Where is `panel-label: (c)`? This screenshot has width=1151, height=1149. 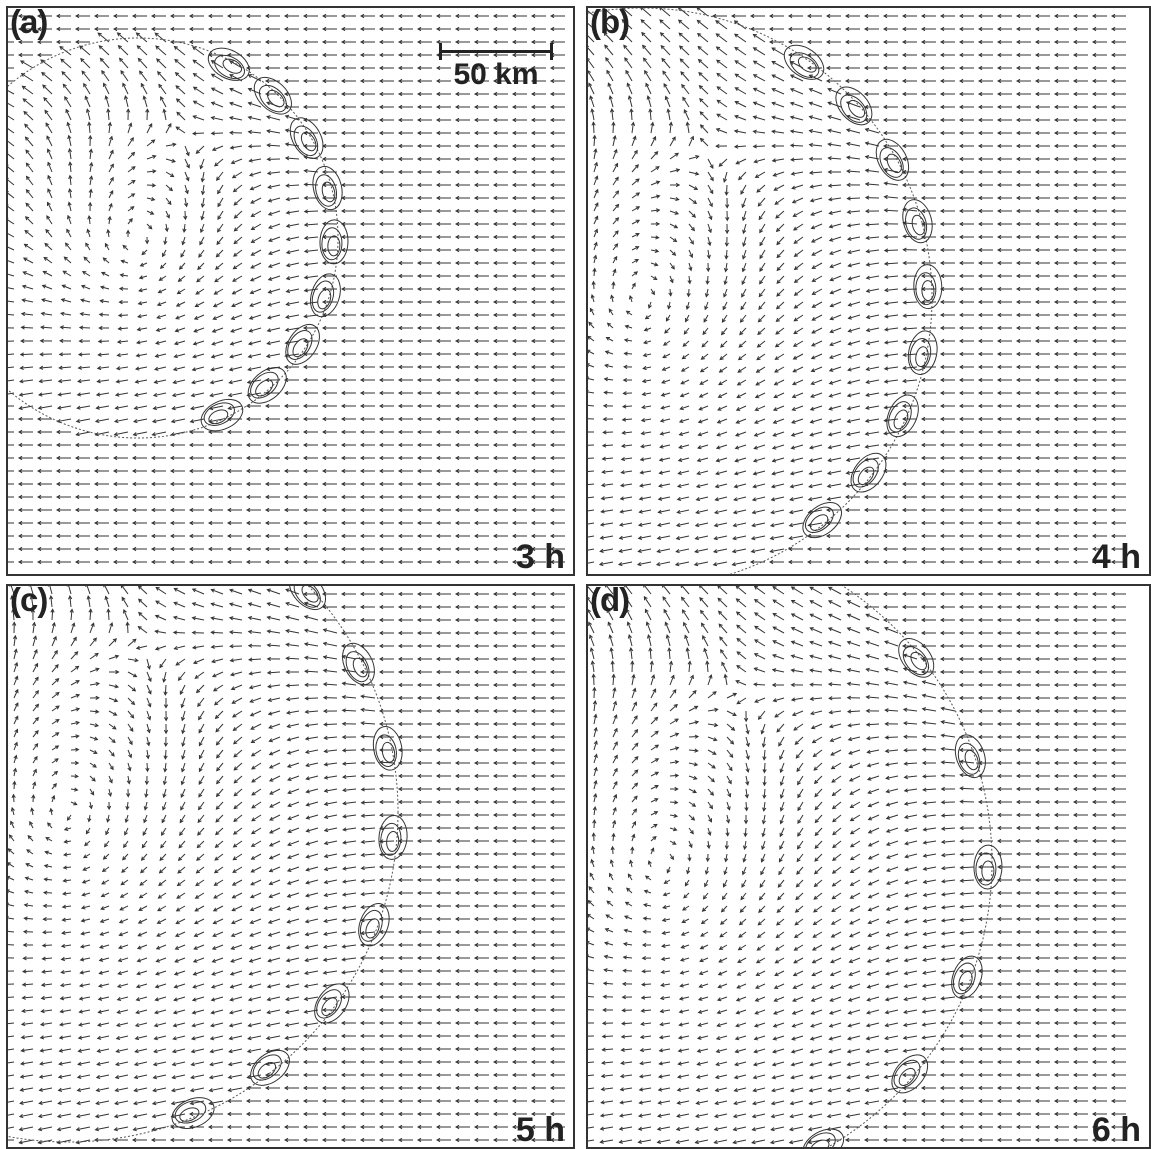
panel-label: (c) is located at coordinates (29, 601).